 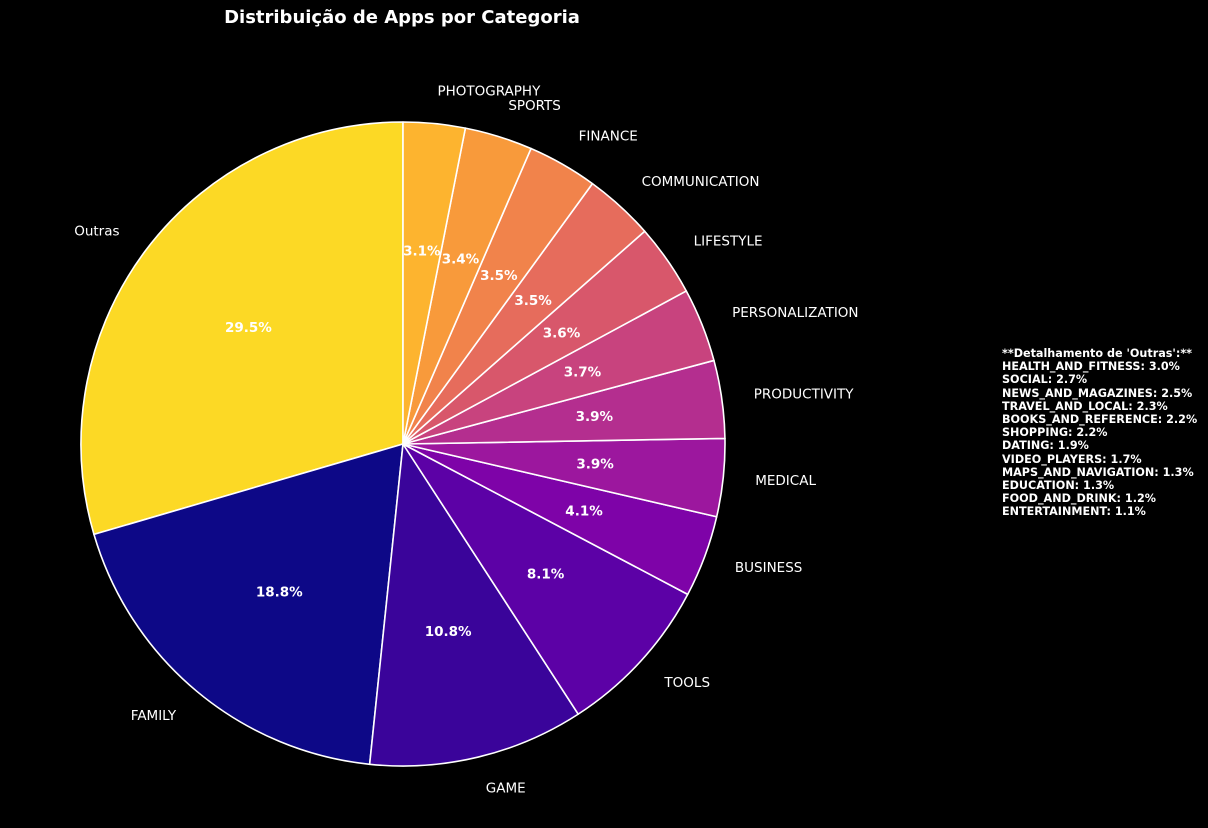 What do you see at coordinates (795, 313) in the screenshot?
I see `category-label: PERSONALIZATION` at bounding box center [795, 313].